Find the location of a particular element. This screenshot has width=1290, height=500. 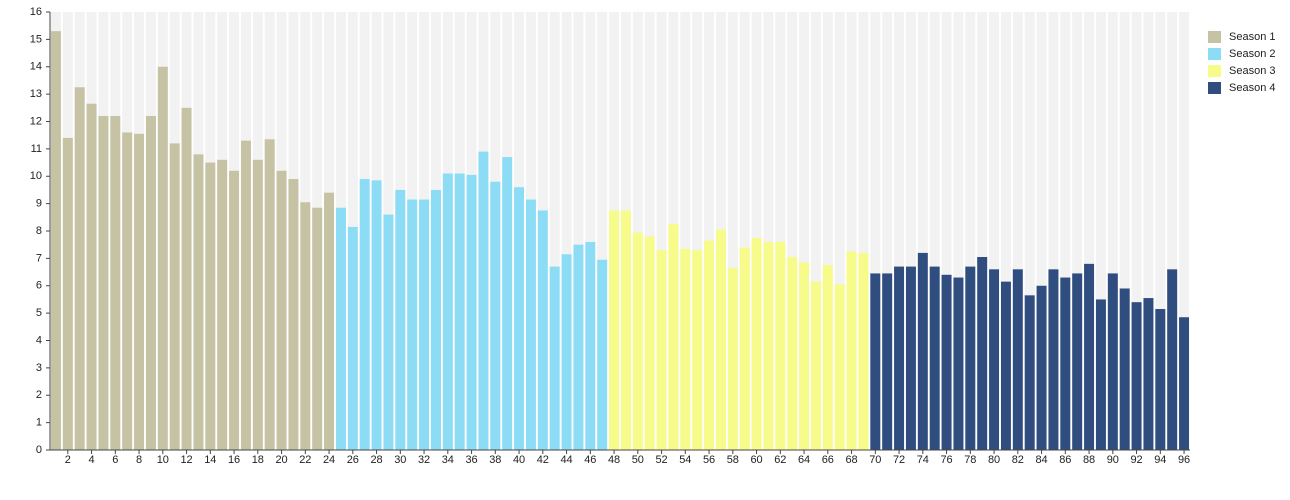

x-tick-label: 48 is located at coordinates (614, 460).